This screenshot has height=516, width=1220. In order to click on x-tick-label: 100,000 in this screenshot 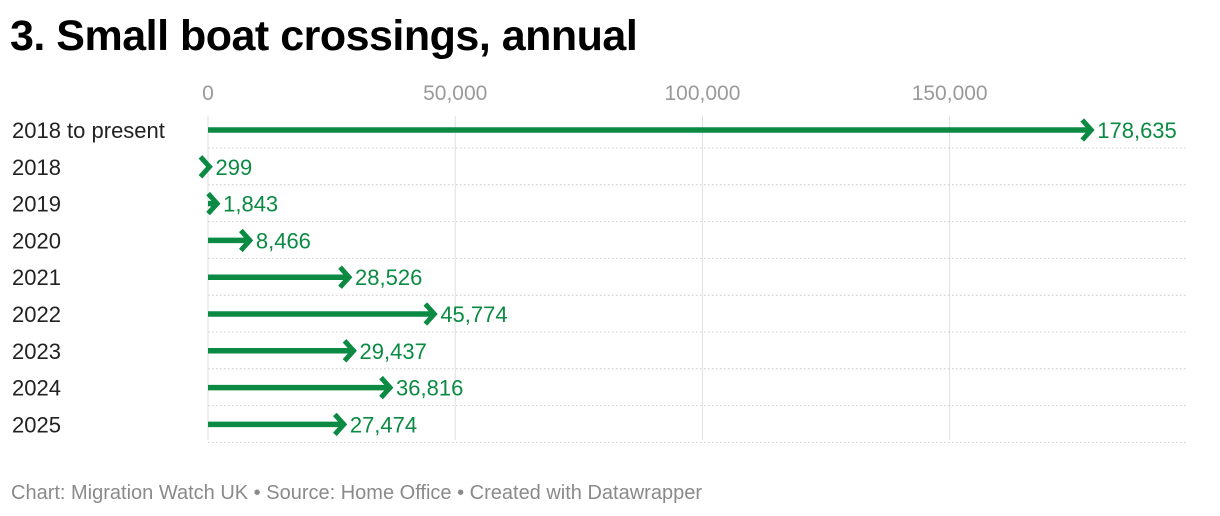, I will do `click(702, 93)`.